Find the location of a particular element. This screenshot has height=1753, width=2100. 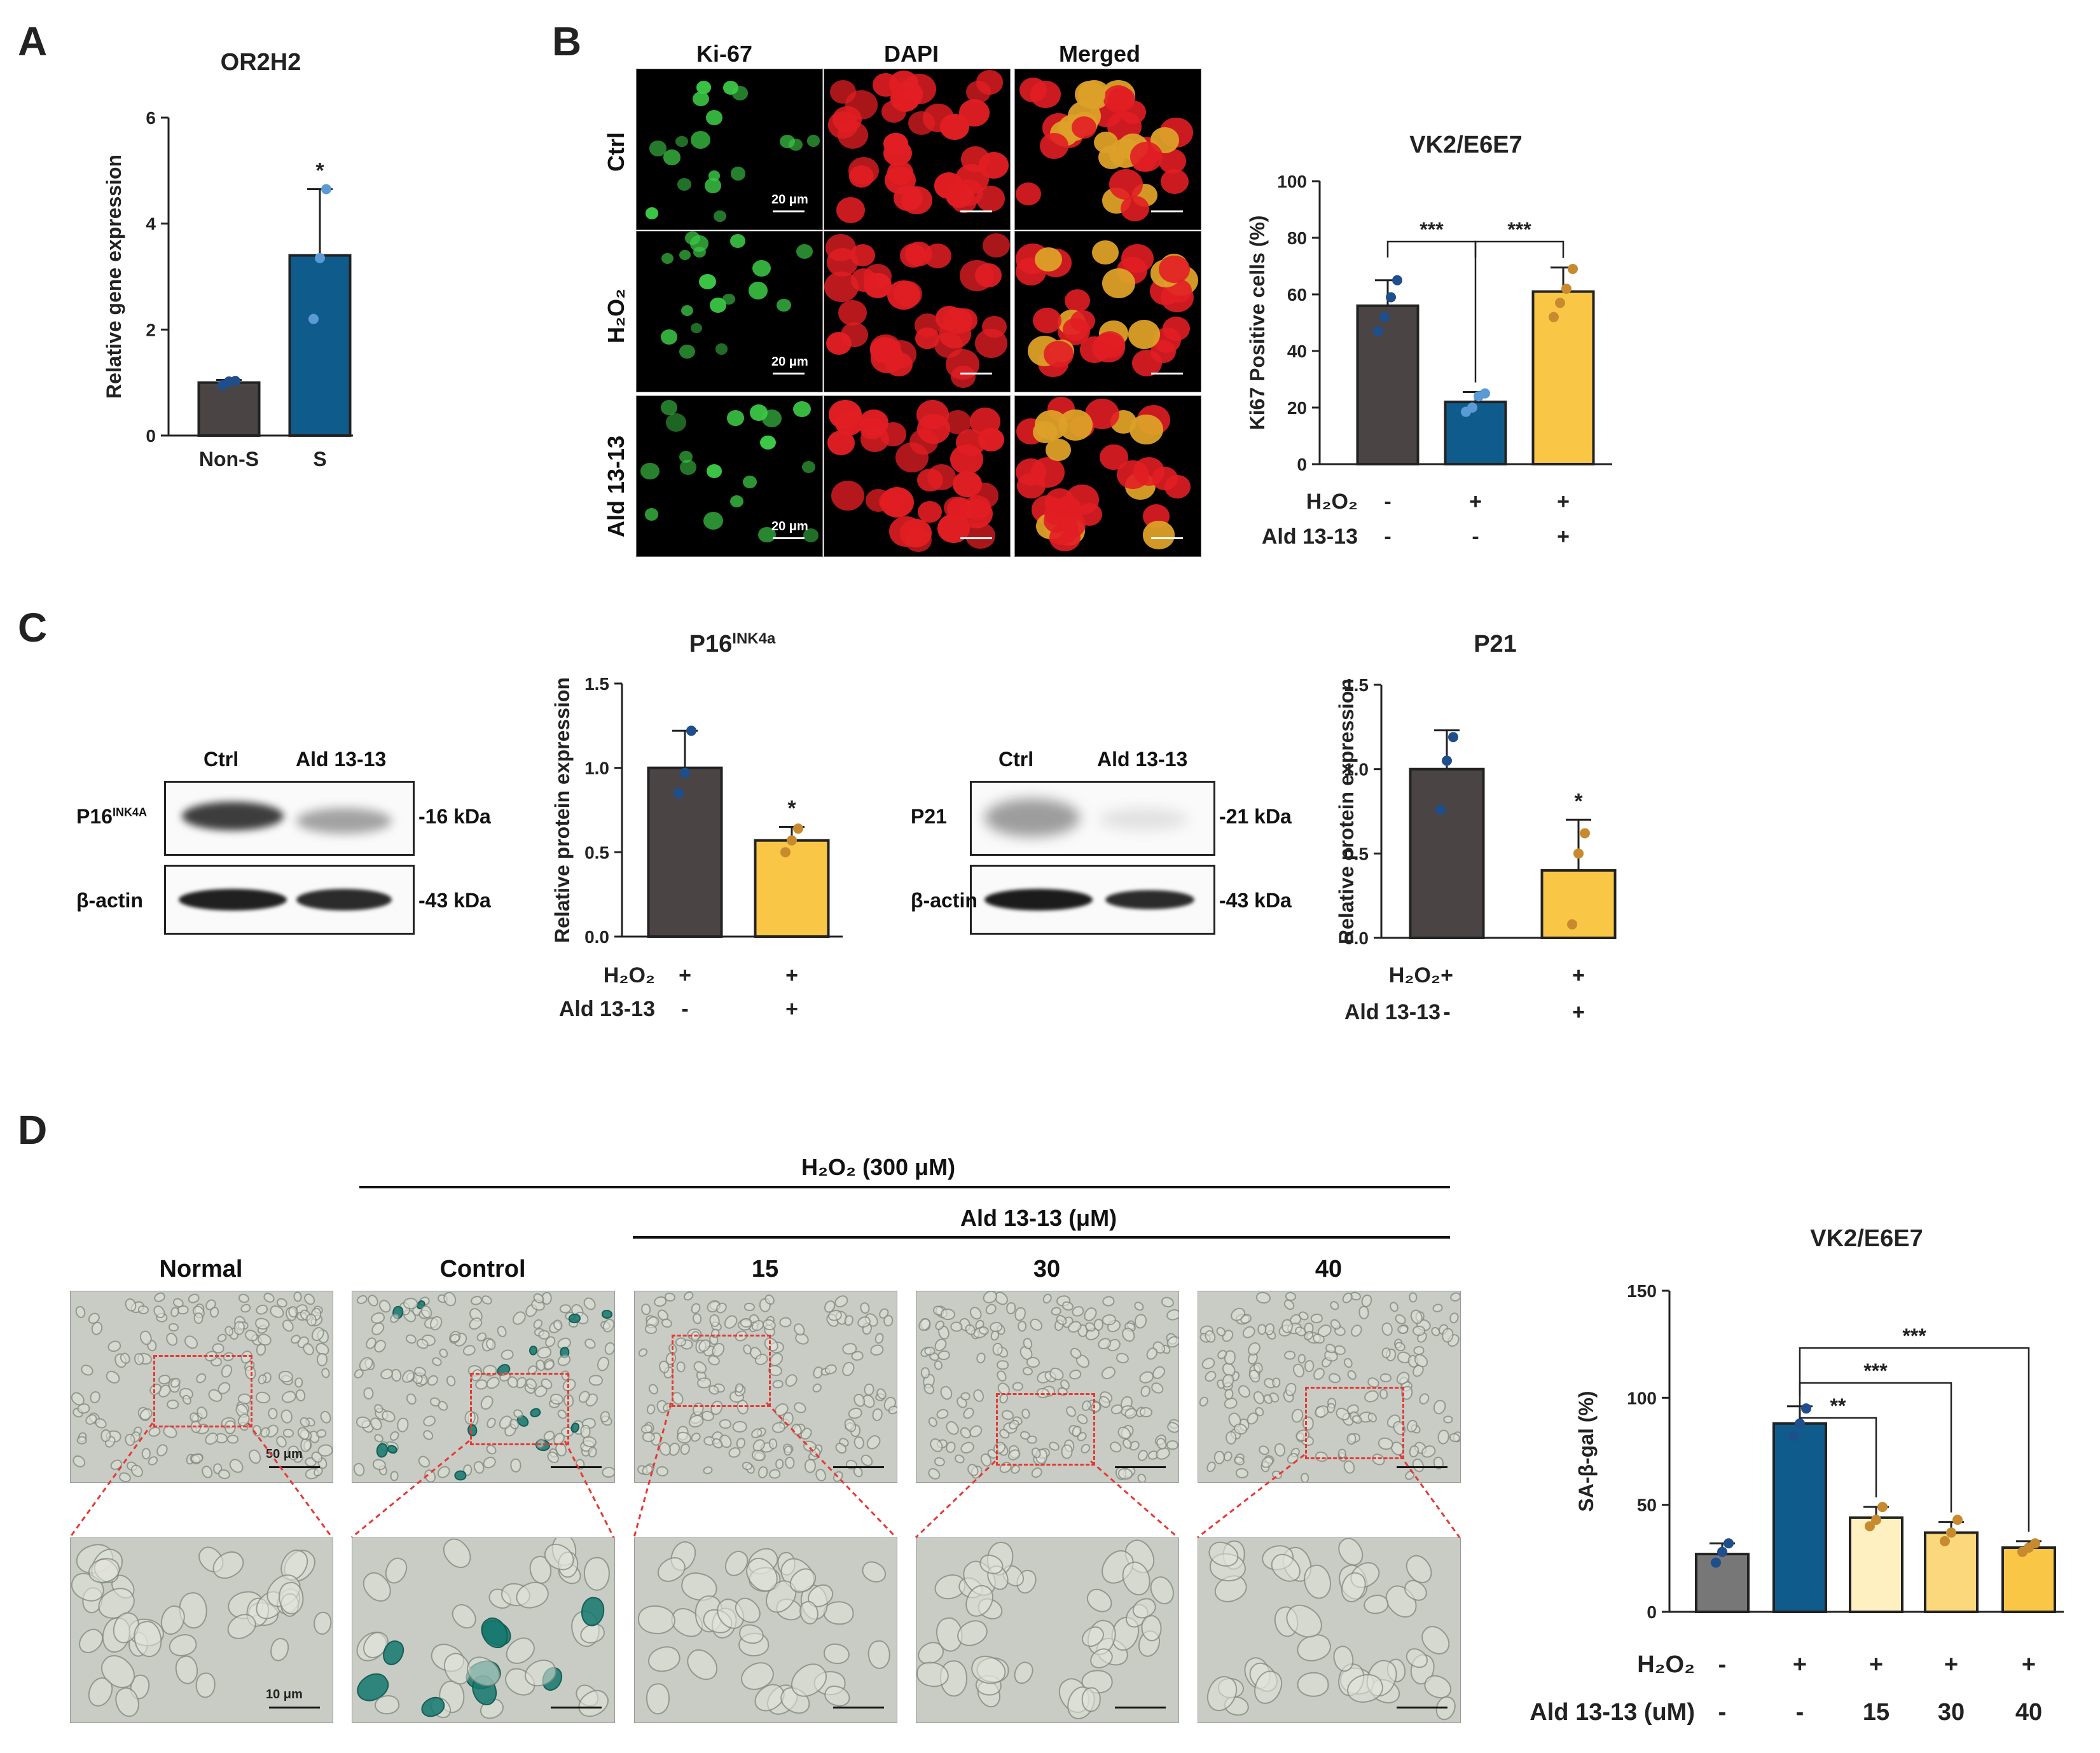

sa-gal-column-label: Control is located at coordinates (482, 1269).